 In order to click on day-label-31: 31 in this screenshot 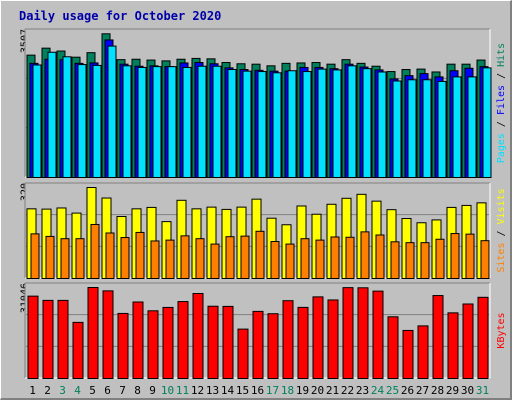, I will do `click(482, 390)`.